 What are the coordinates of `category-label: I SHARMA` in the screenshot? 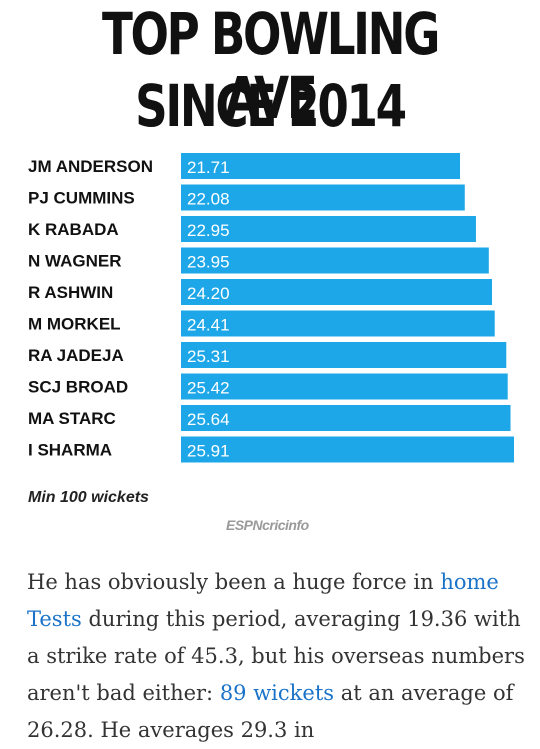 It's located at (70, 450).